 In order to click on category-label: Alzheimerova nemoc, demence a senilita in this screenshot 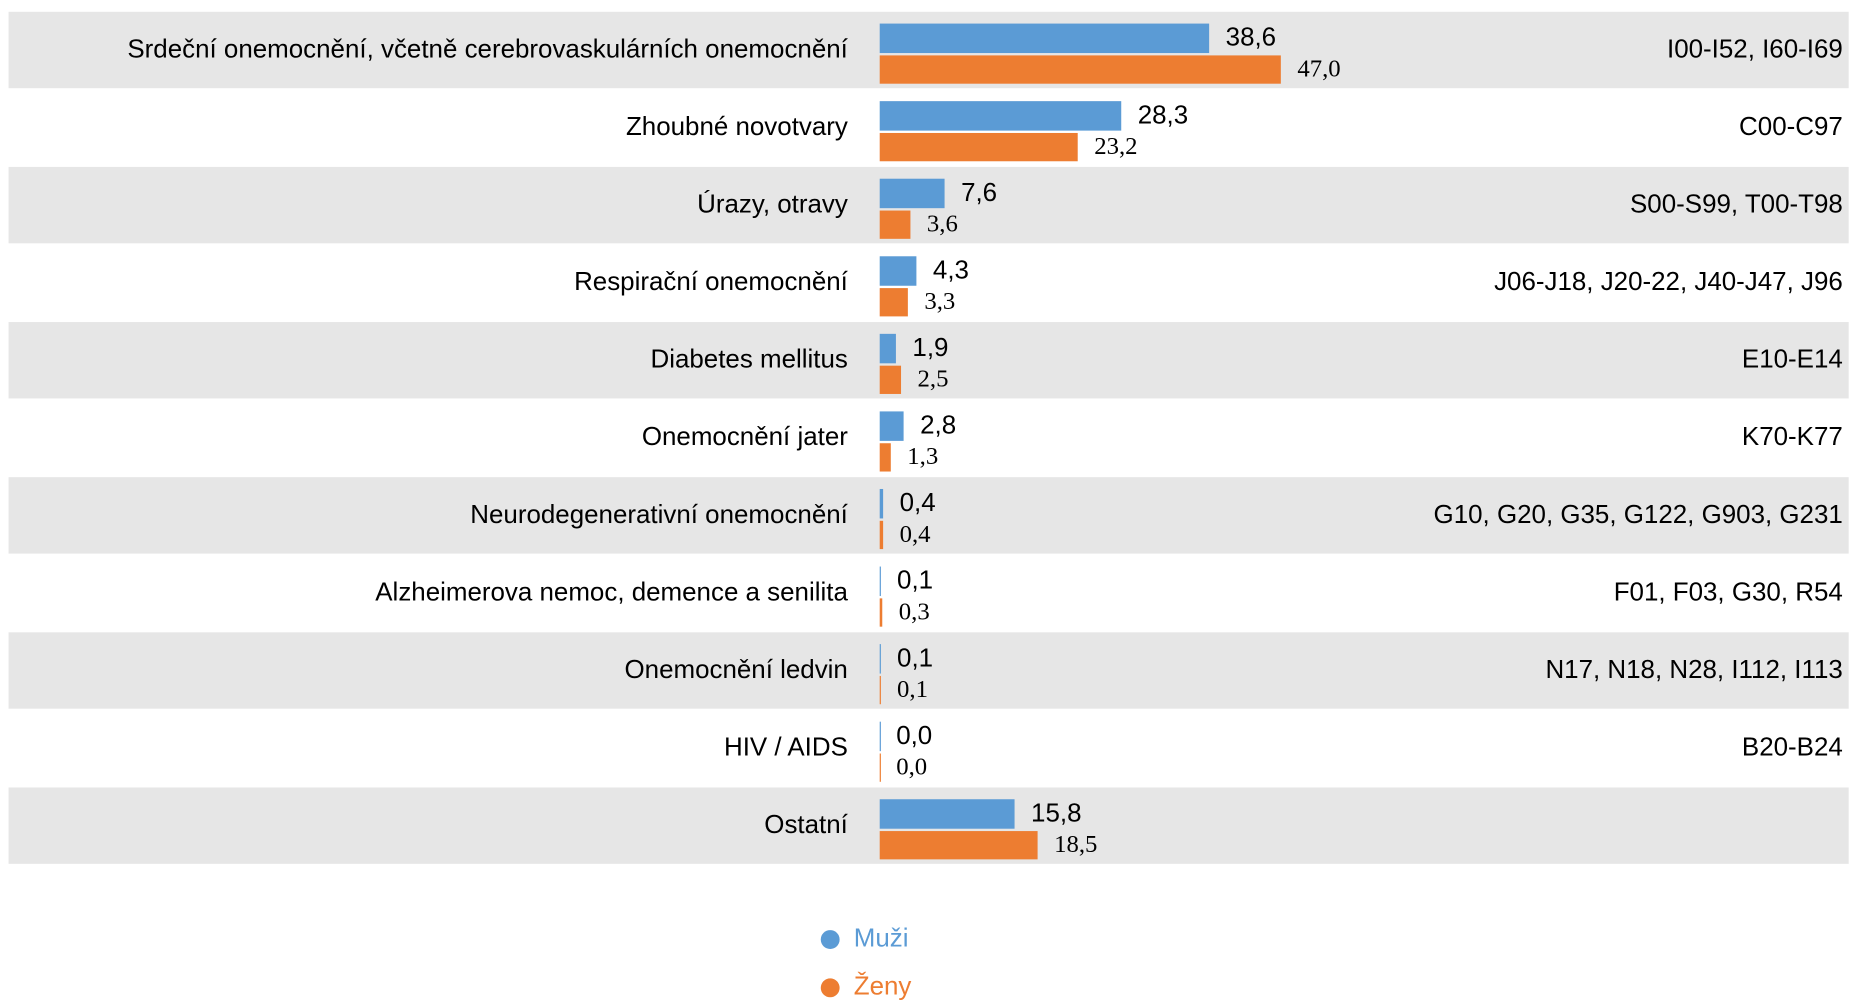, I will do `click(611, 592)`.